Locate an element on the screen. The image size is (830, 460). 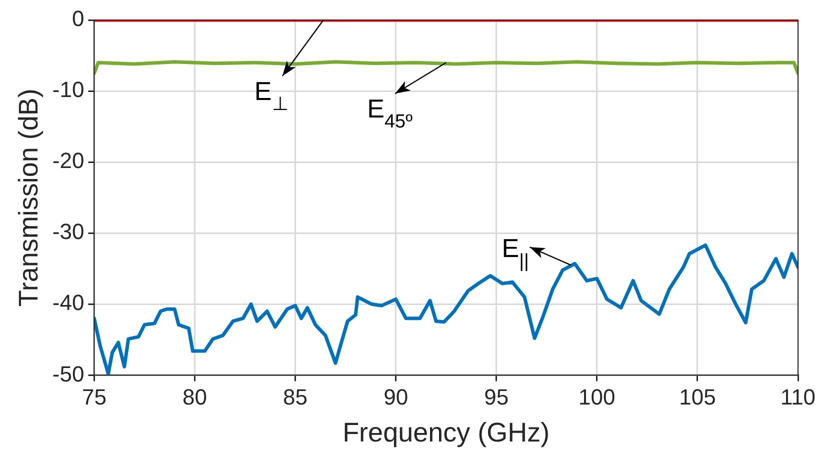
x-tick-label: 90 is located at coordinates (396, 397).